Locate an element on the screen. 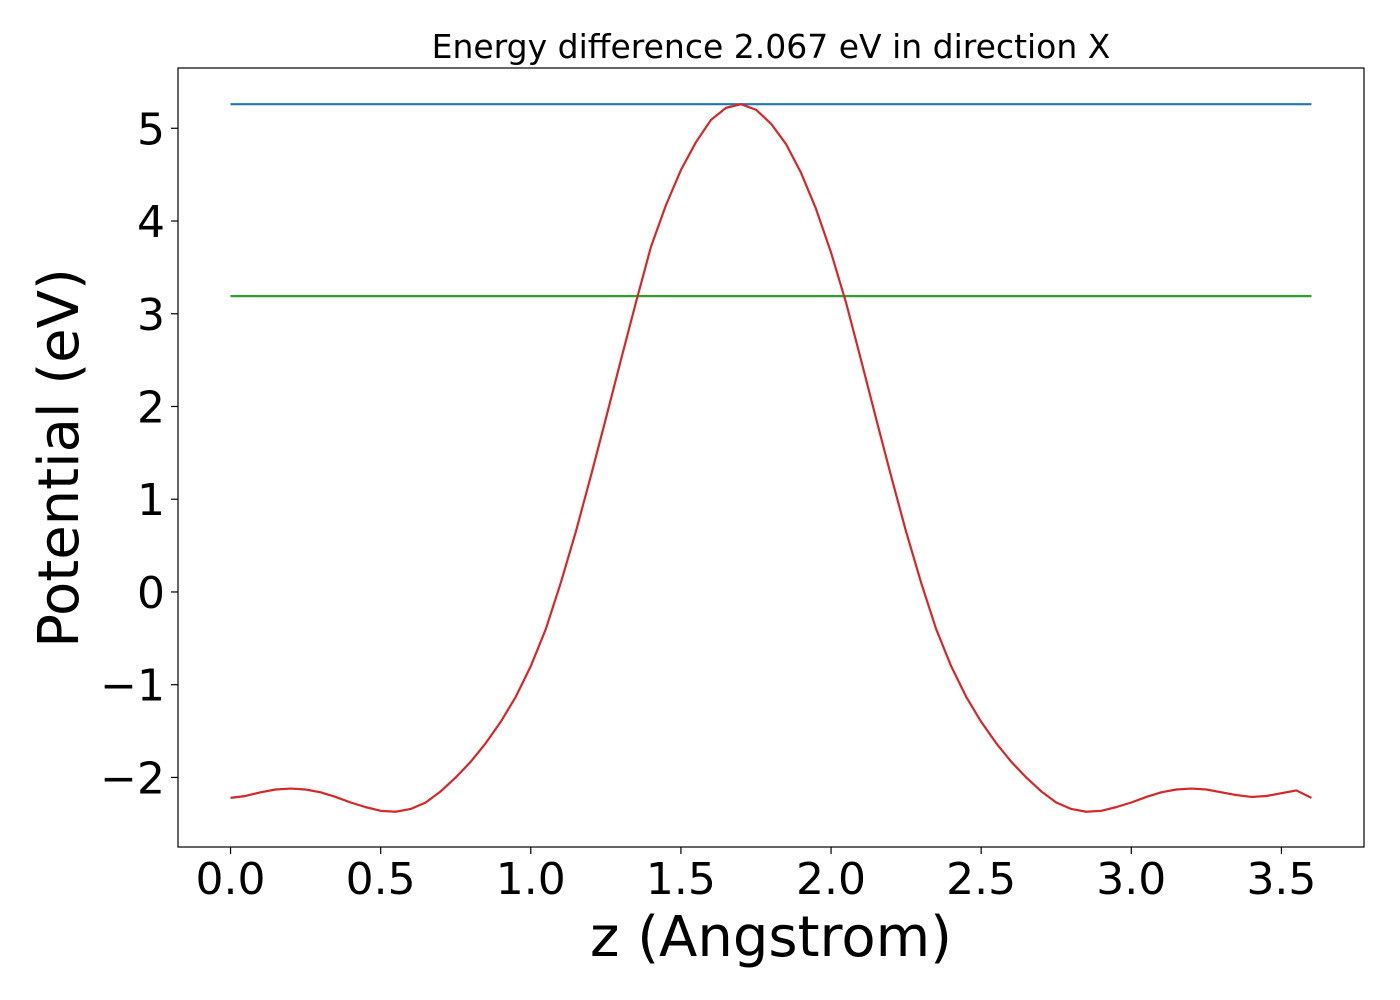  x-axis-ticks: 0.0 0.5 1.0 1.5 2.0 2.5 3.0 3.5 is located at coordinates (756, 876).